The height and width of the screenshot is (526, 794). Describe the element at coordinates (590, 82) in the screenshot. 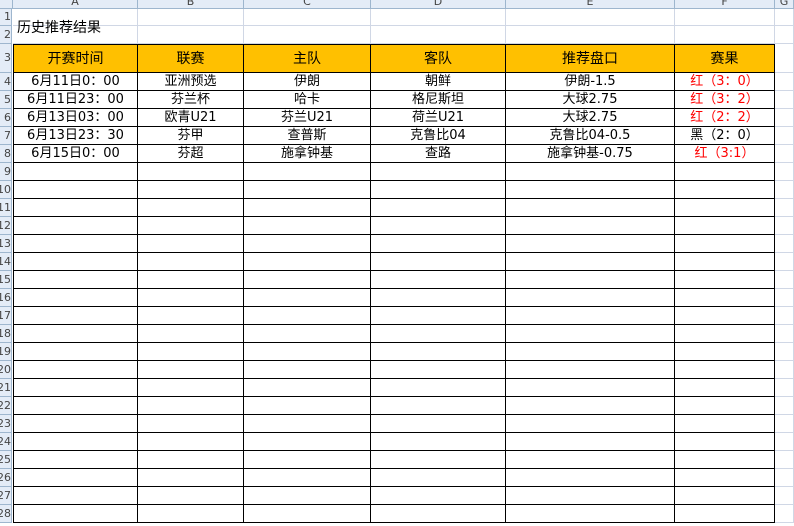

I see `table-cell: 伊朗-1.5` at that location.